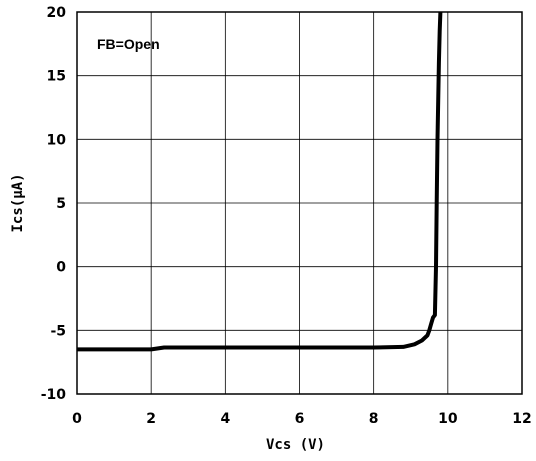 The width and height of the screenshot is (536, 461). I want to click on y-tick-label: 5, so click(61, 204).